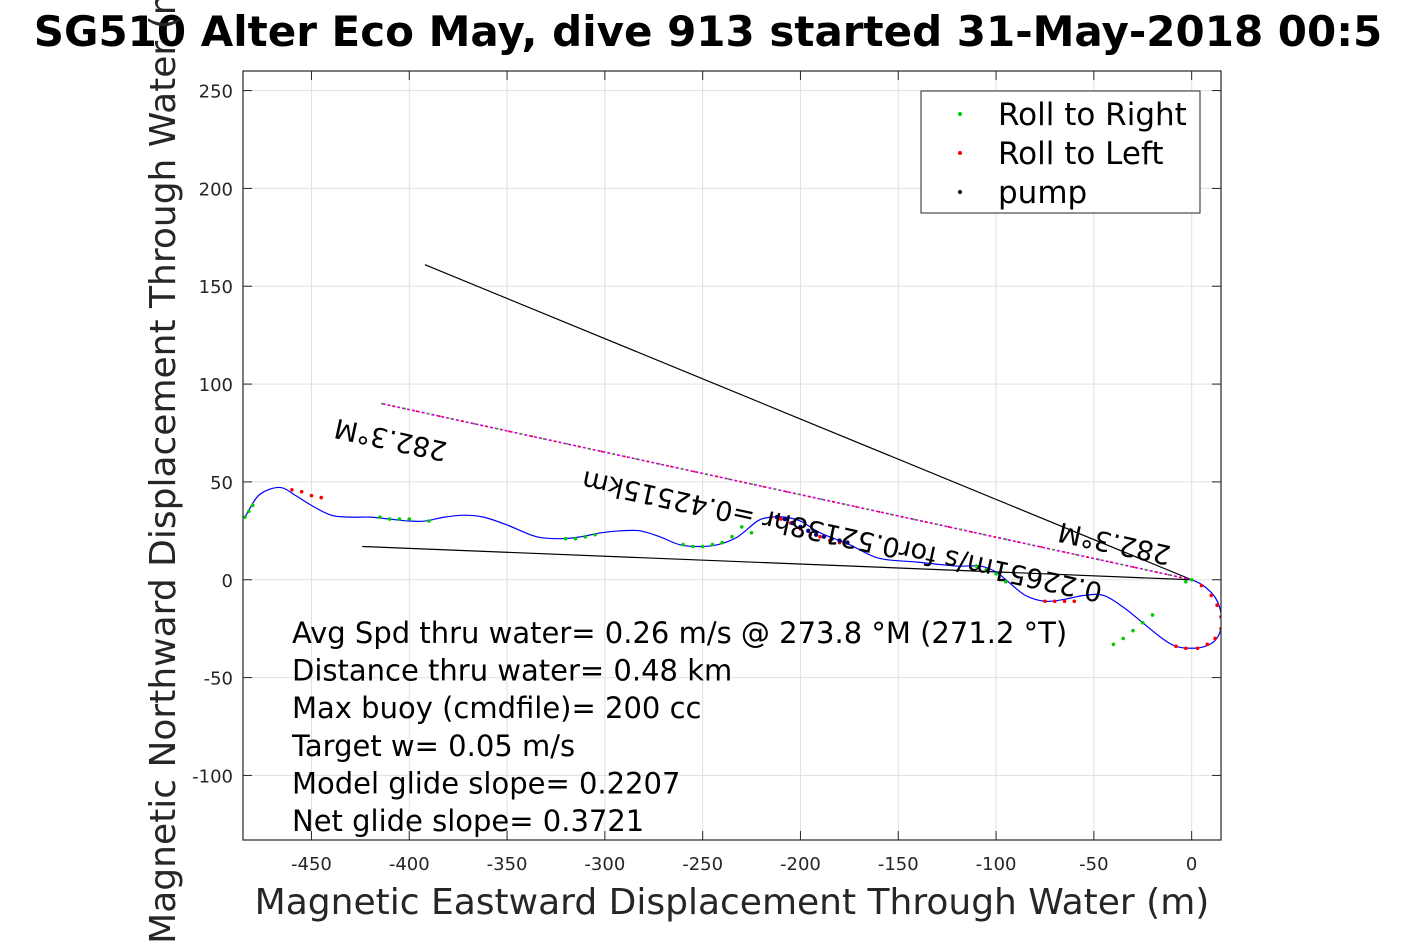  Describe the element at coordinates (507, 864) in the screenshot. I see `x-tick-label: -350` at that location.